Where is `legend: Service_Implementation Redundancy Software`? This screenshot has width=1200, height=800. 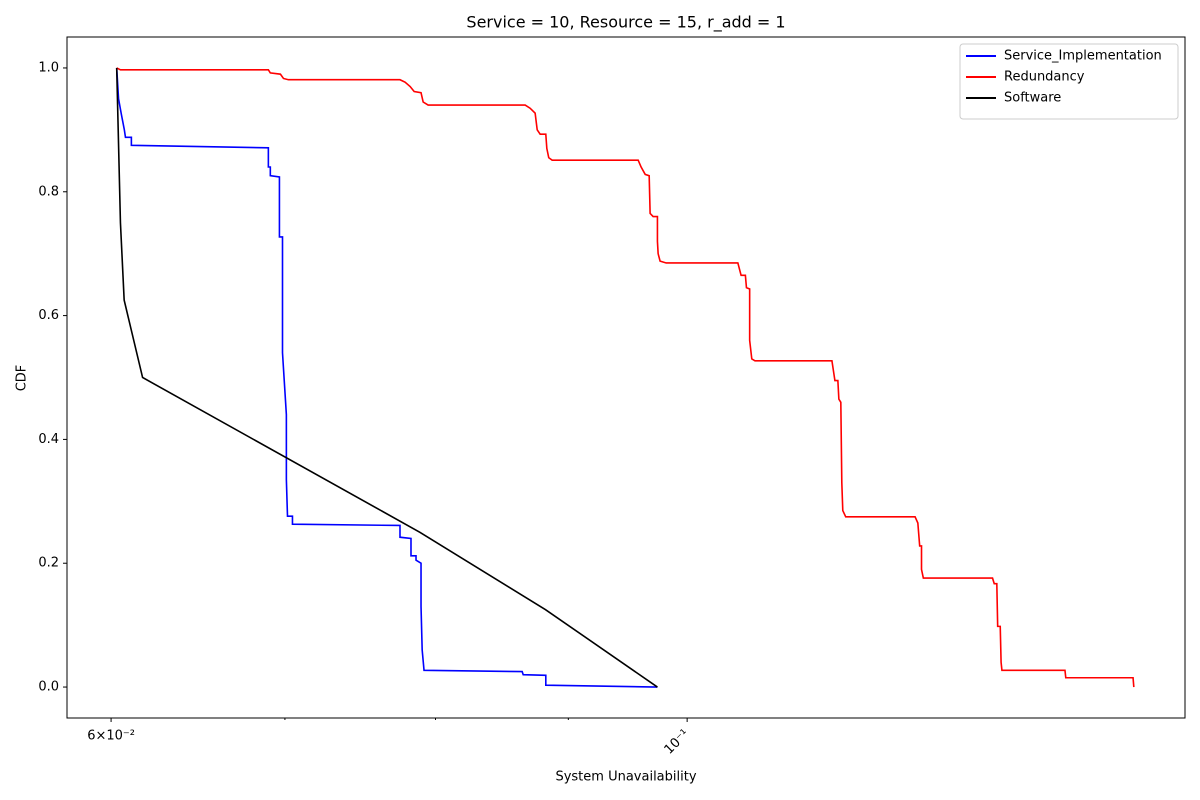
legend: Service_Implementation Redundancy Software is located at coordinates (1069, 81).